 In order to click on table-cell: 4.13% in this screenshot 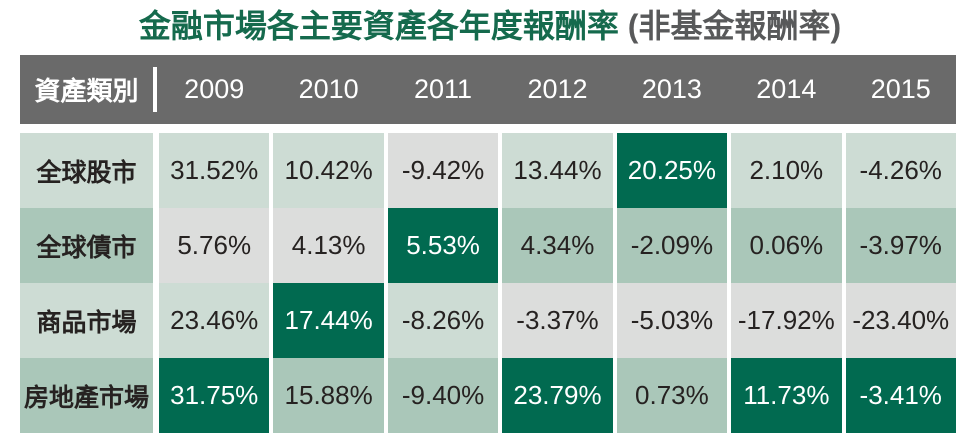, I will do `click(328, 245)`.